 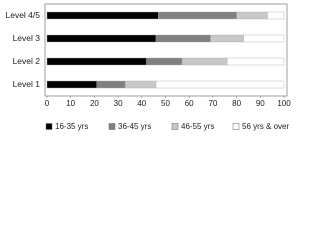 I want to click on x-tick-label: 0, so click(x=47, y=103).